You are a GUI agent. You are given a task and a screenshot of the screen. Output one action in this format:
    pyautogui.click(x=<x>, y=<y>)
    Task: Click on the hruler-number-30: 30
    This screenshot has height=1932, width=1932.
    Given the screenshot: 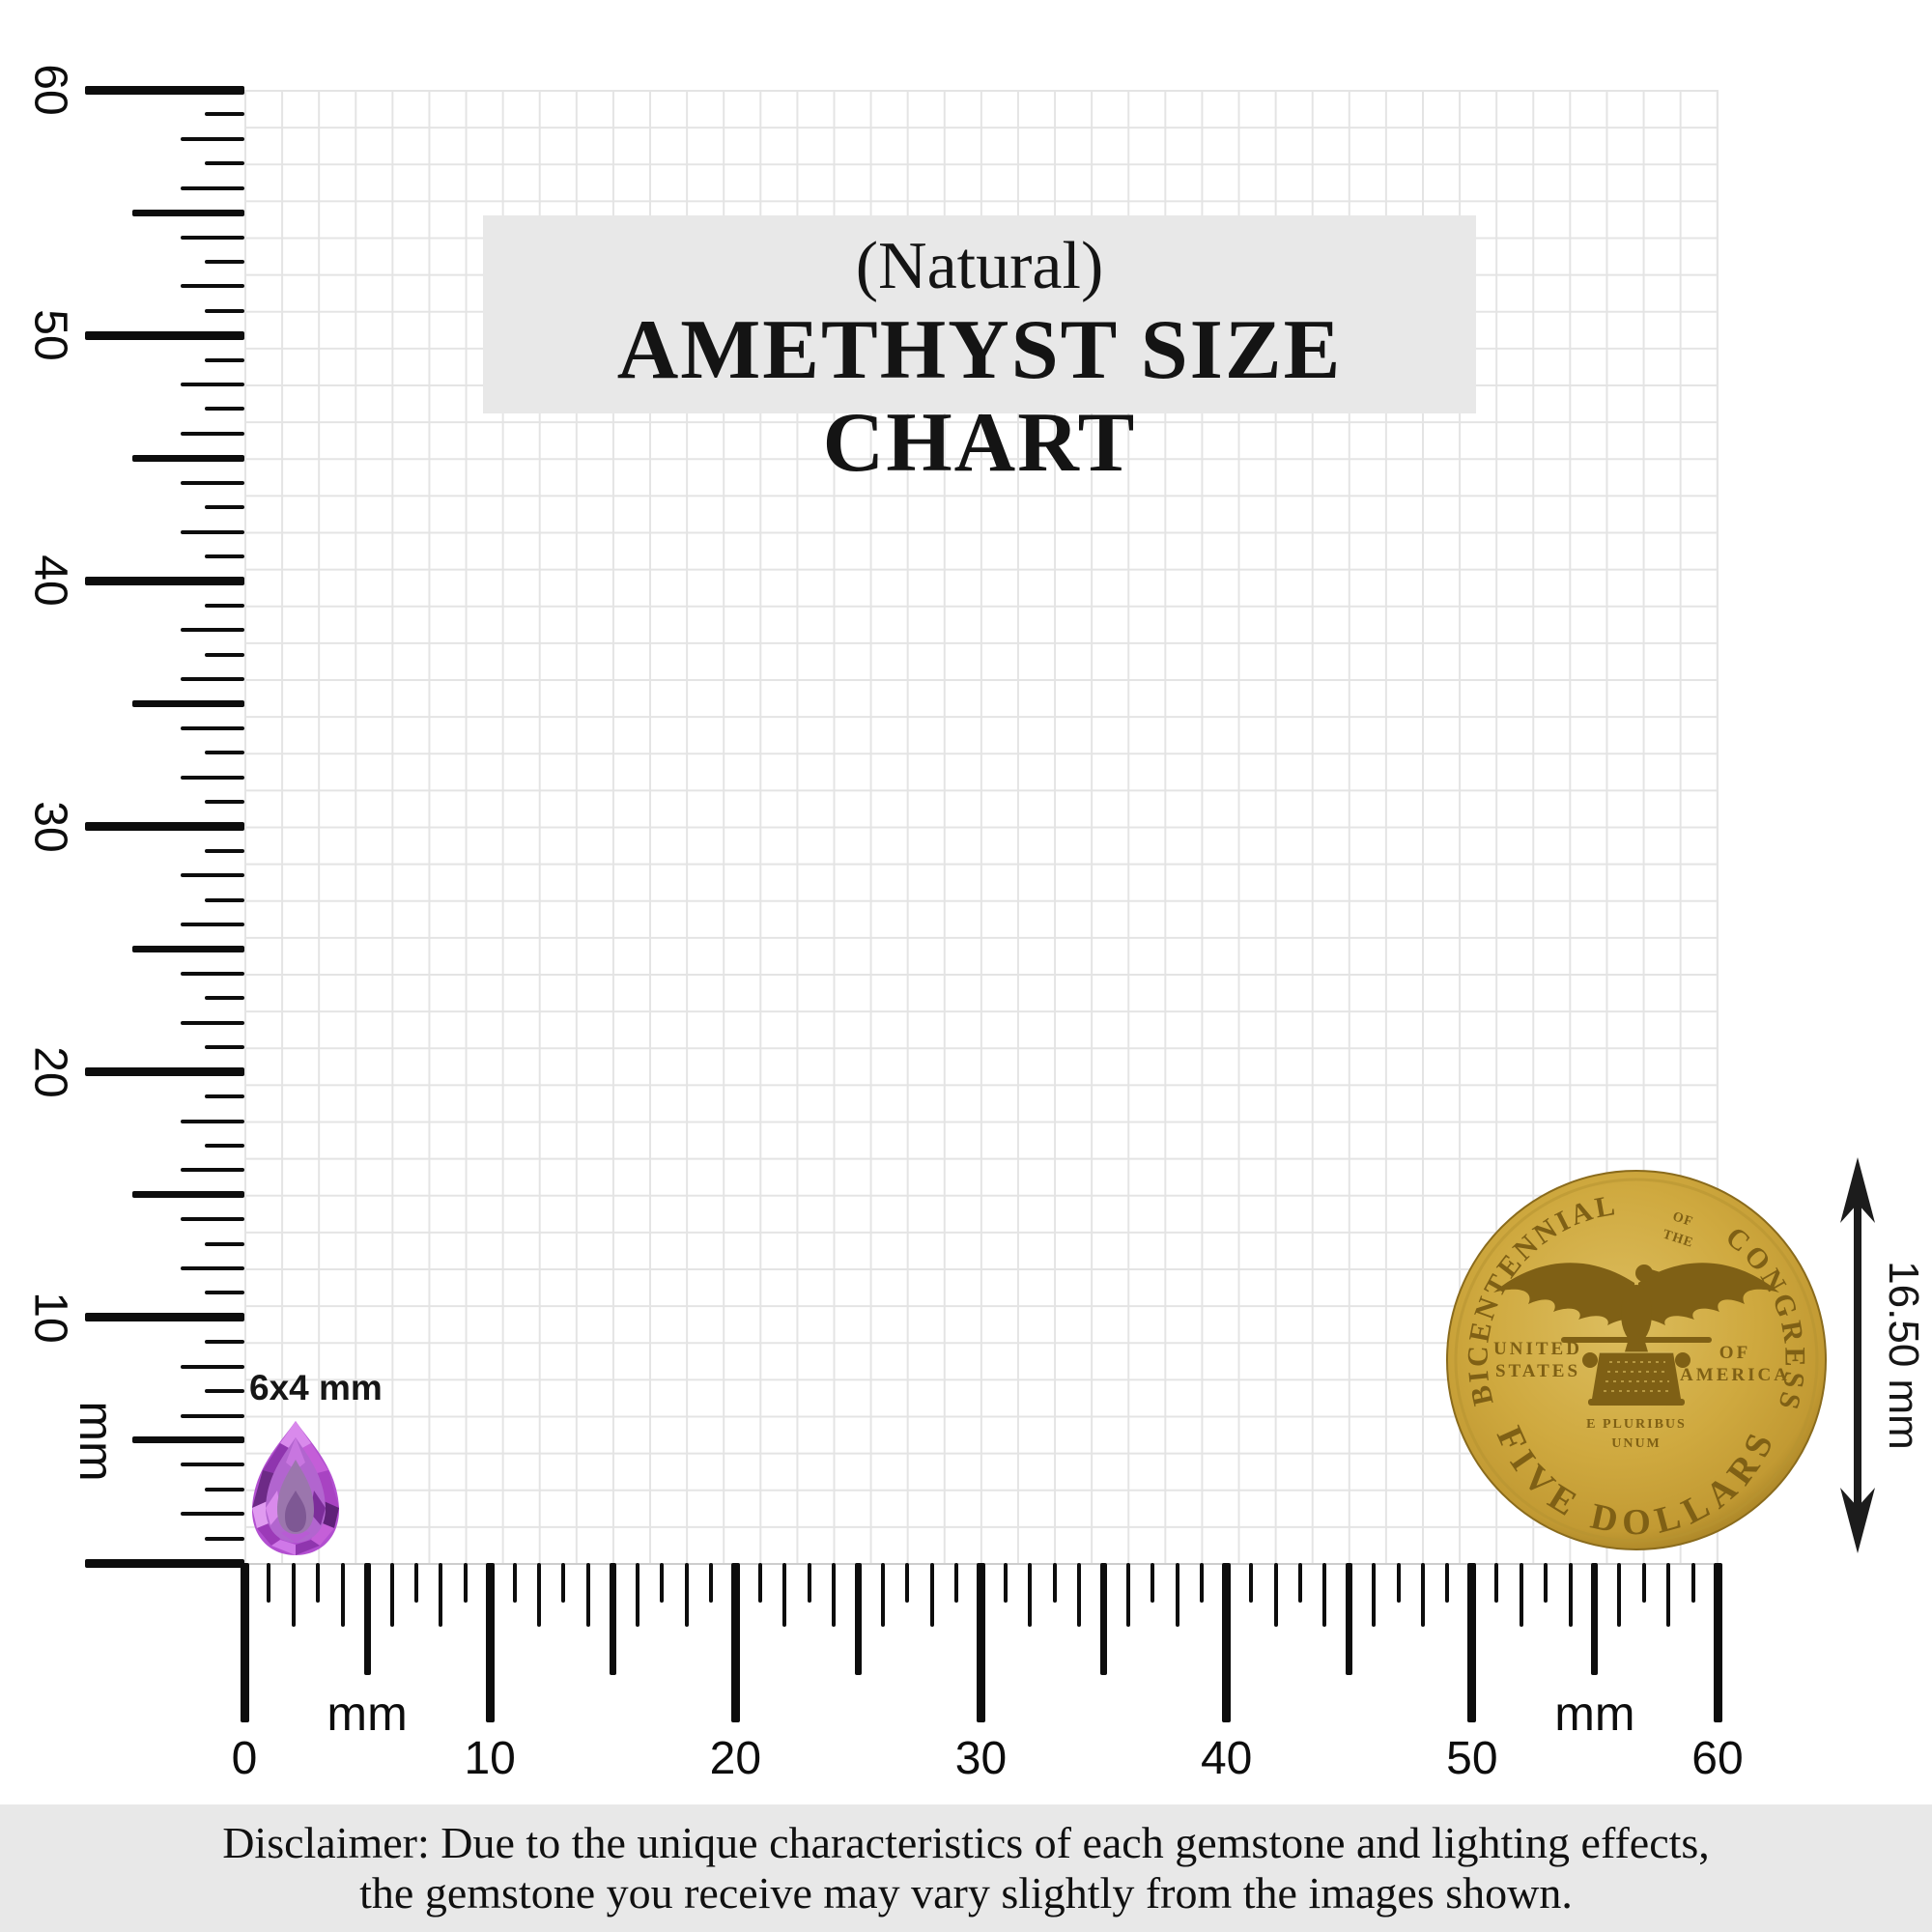 What is the action you would take?
    pyautogui.click(x=981, y=1758)
    